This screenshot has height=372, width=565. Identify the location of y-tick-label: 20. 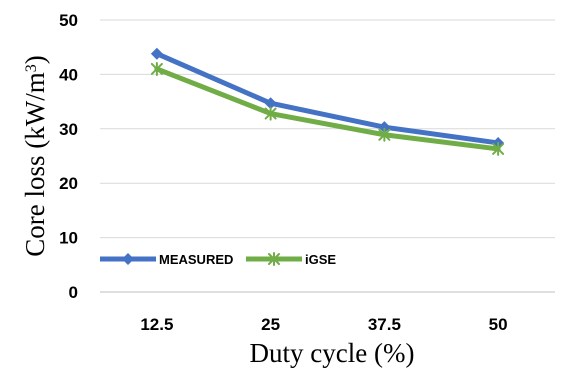
(68, 183).